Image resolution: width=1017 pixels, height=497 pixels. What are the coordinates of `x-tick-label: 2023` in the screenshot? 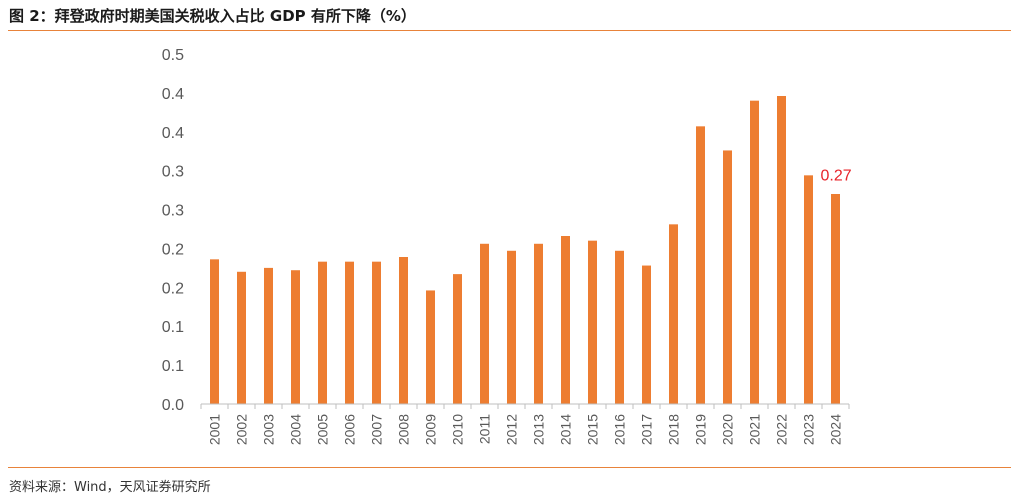 It's located at (809, 429).